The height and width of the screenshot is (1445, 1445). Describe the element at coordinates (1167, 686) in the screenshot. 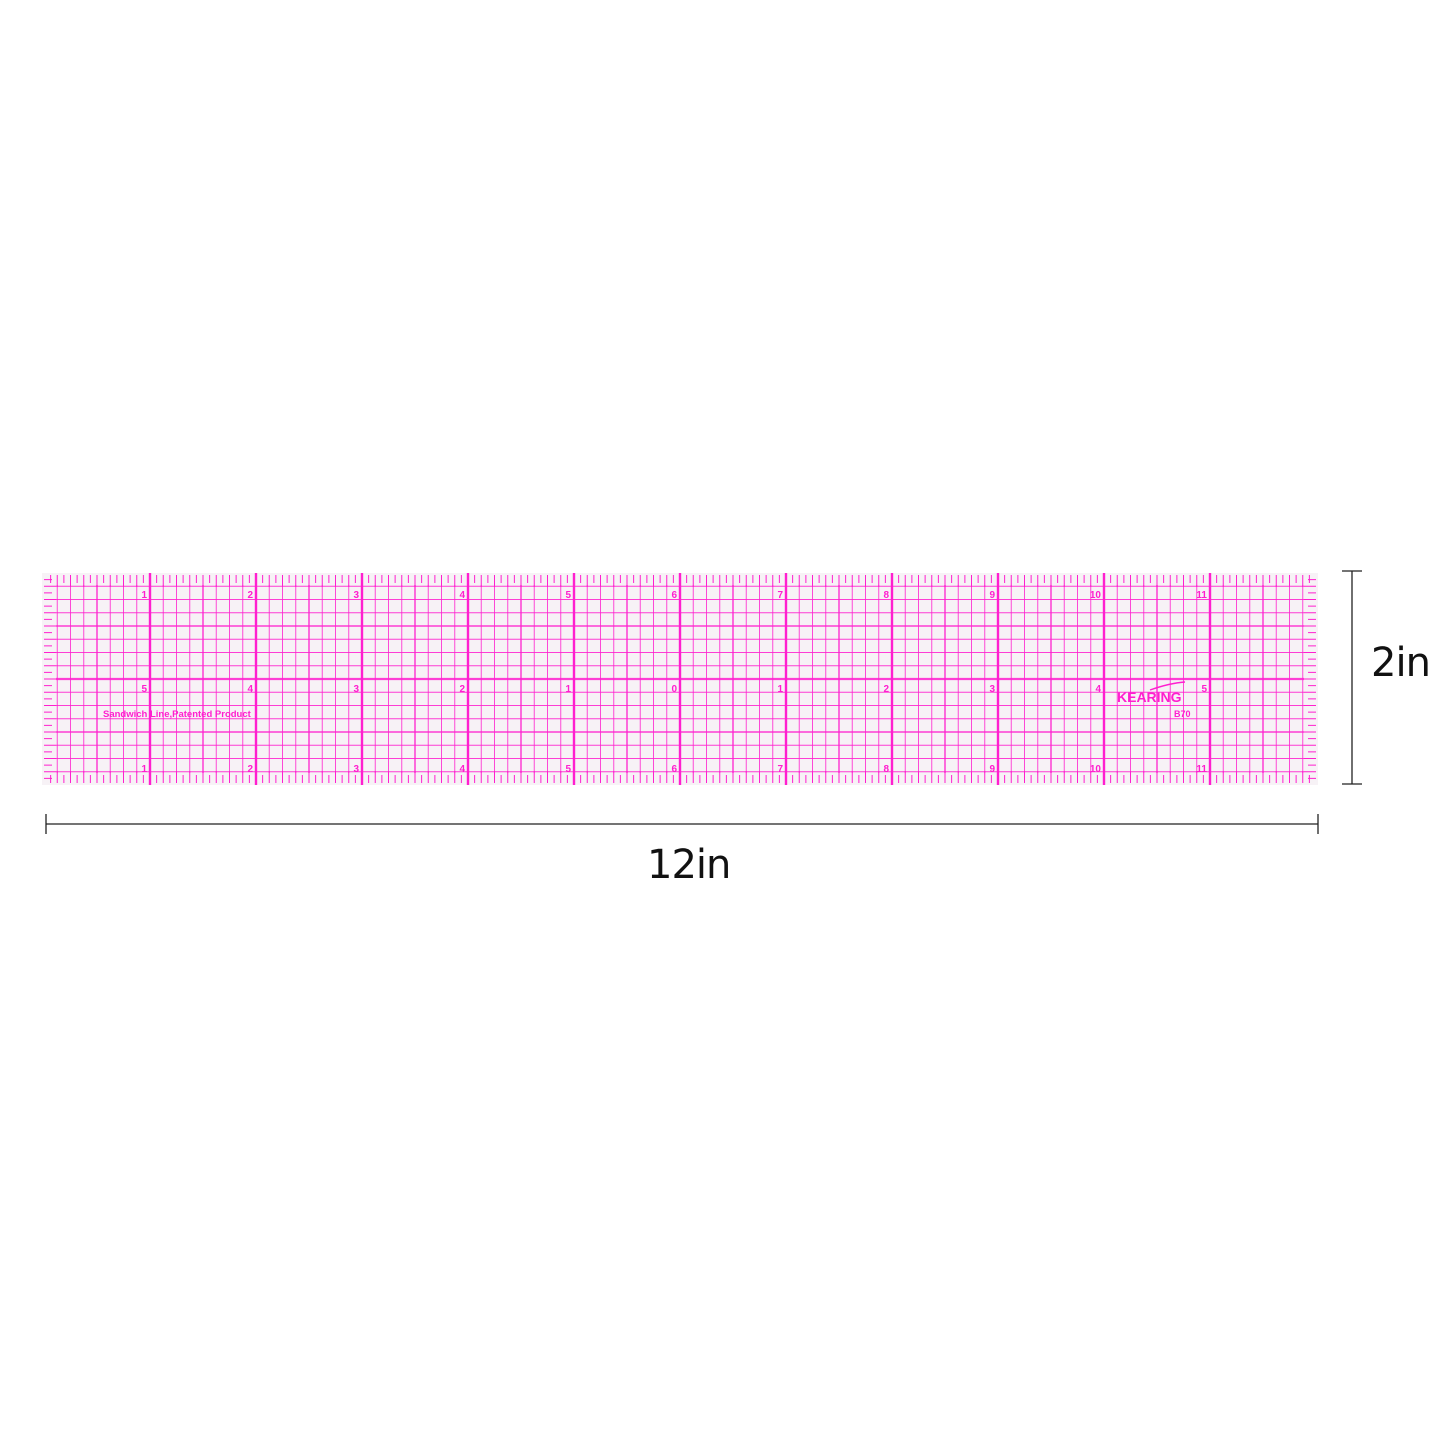

I see `logo-swoosh` at that location.